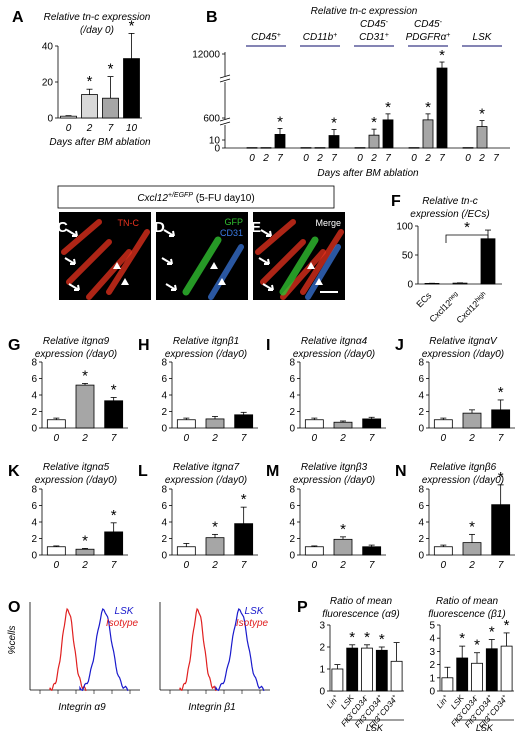 The width and height of the screenshot is (520, 735). What do you see at coordinates (129, 223) in the screenshot?
I see `tnc-label: TN-C` at bounding box center [129, 223].